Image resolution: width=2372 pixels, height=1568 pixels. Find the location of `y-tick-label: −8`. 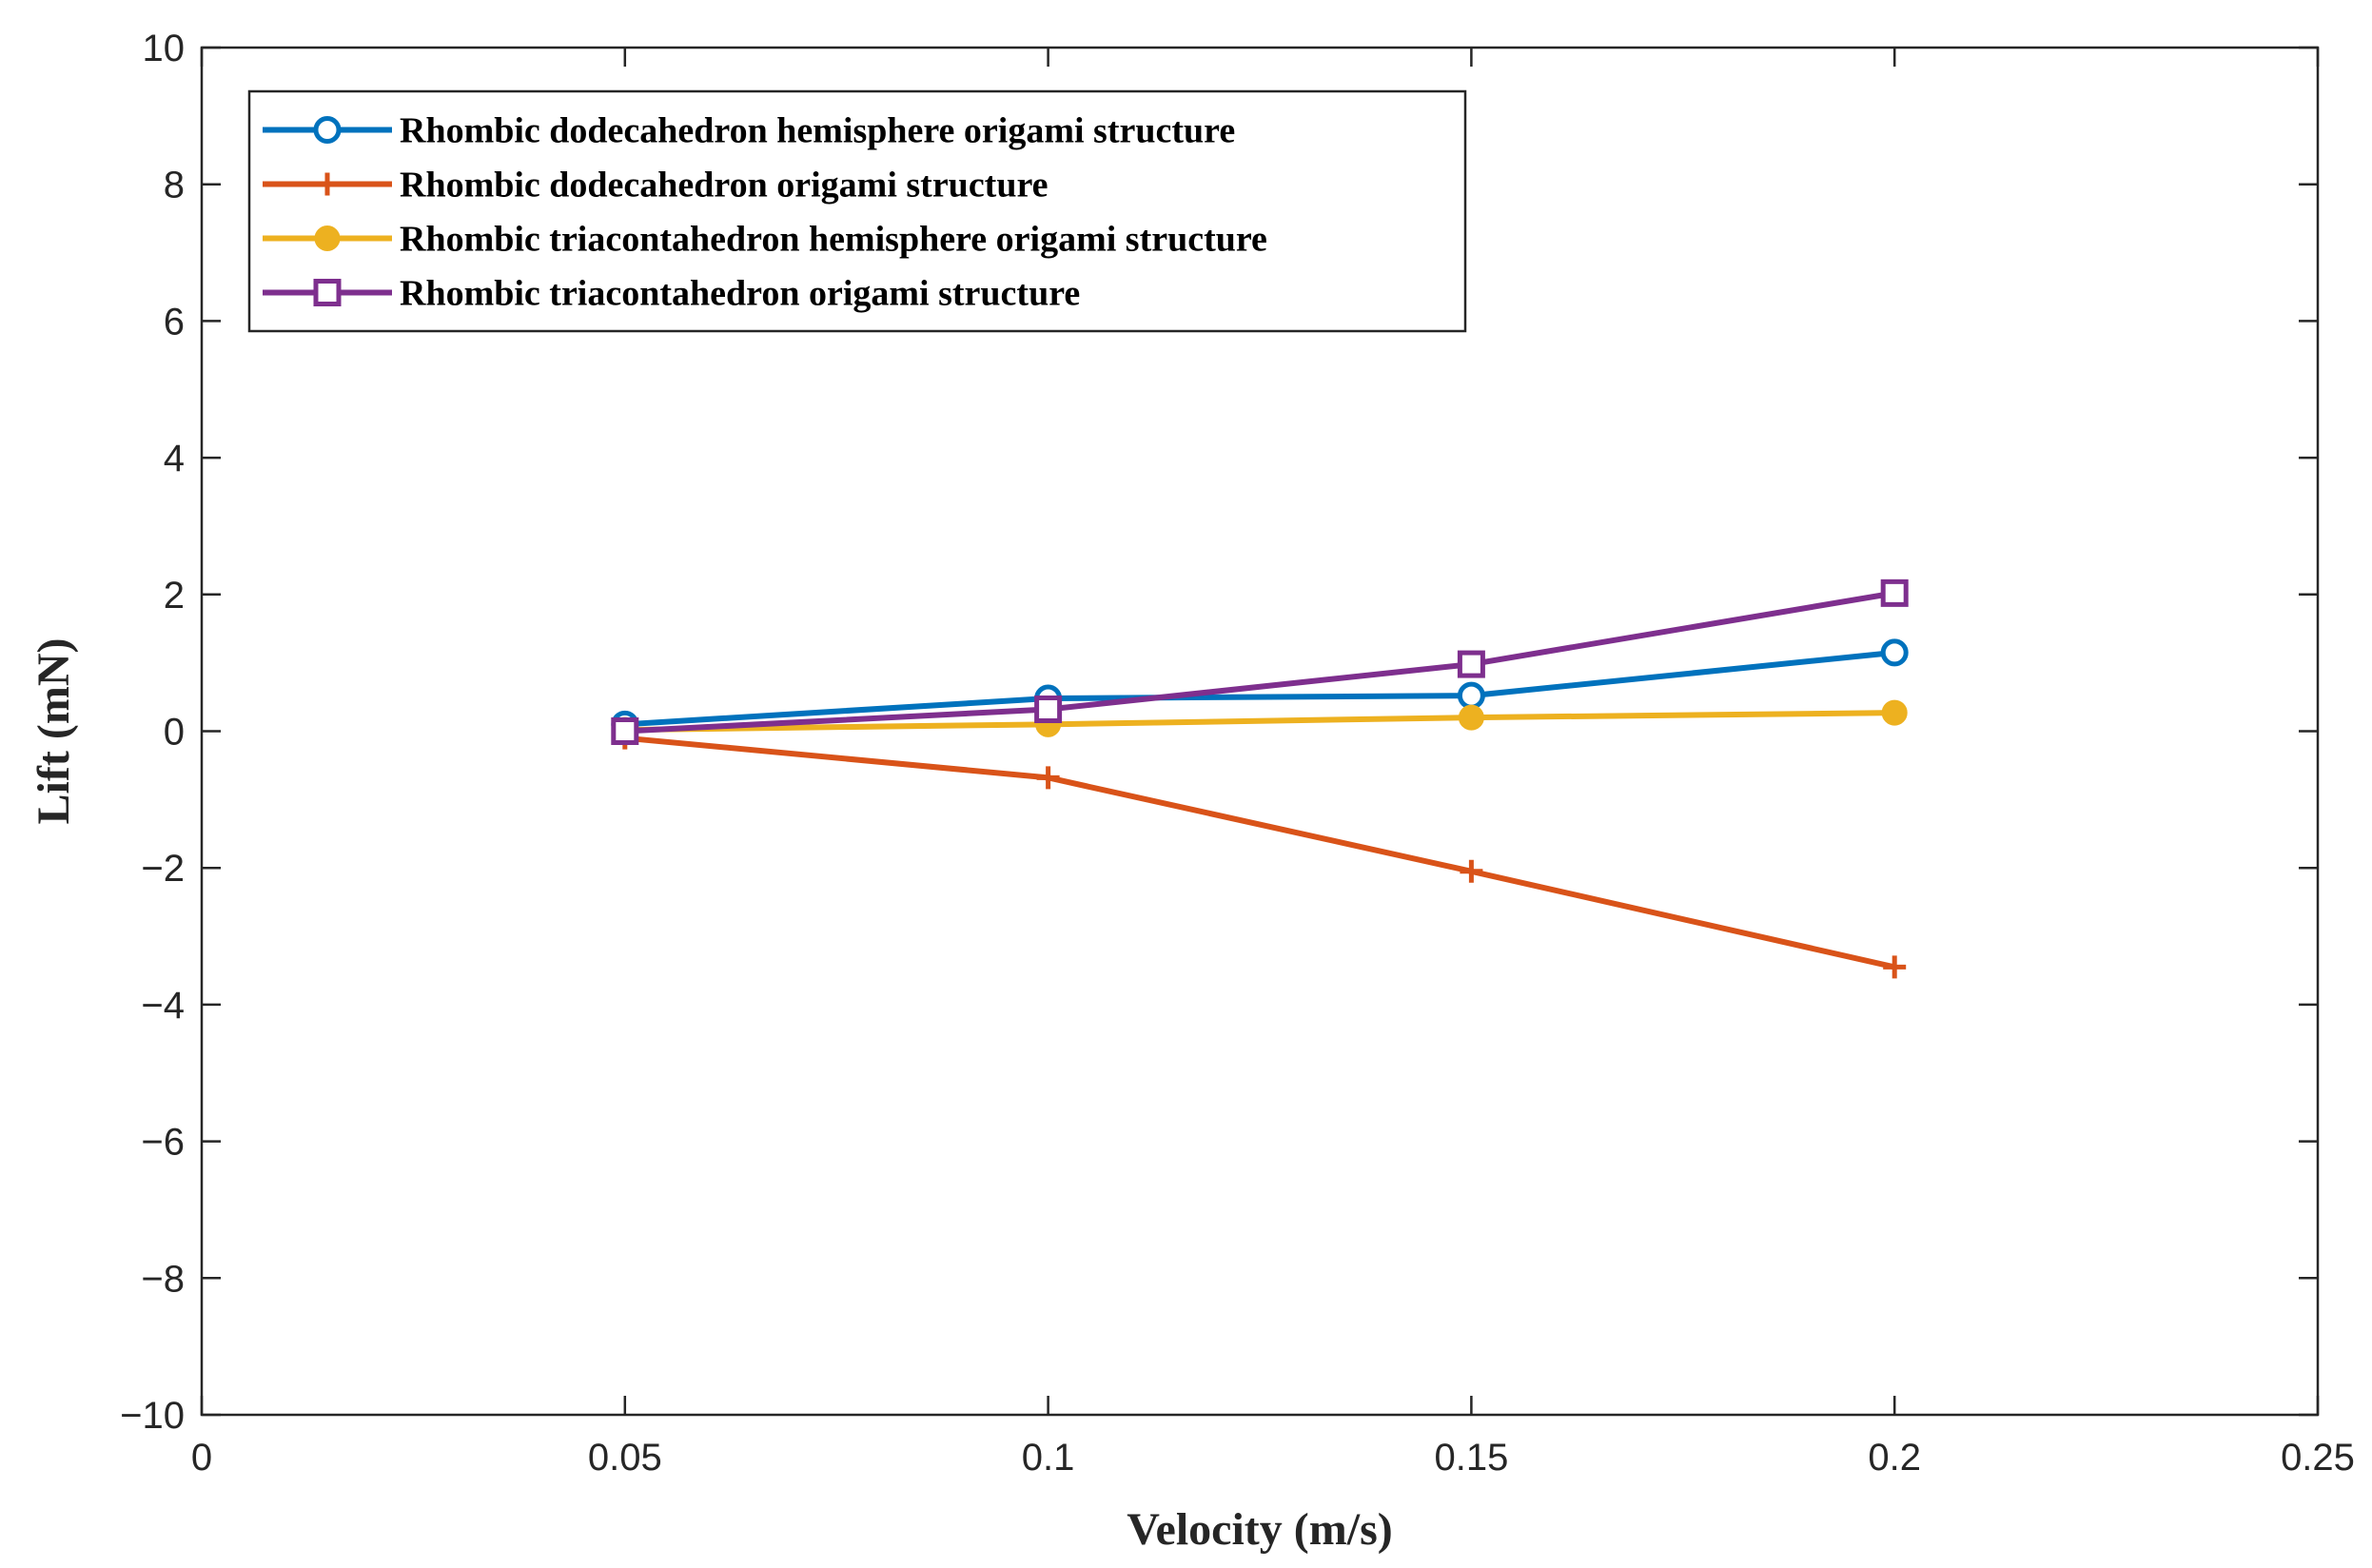

y-tick-label: −8 is located at coordinates (163, 1279).